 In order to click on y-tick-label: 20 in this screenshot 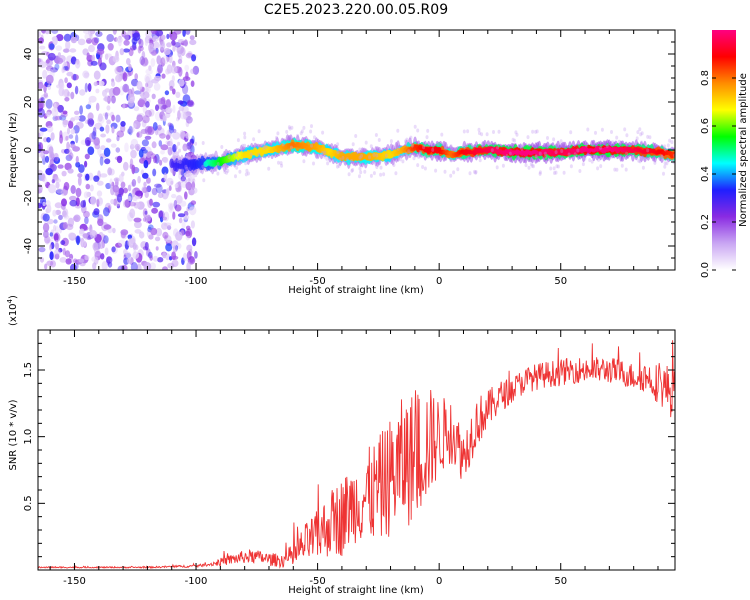, I will do `click(28, 102)`.